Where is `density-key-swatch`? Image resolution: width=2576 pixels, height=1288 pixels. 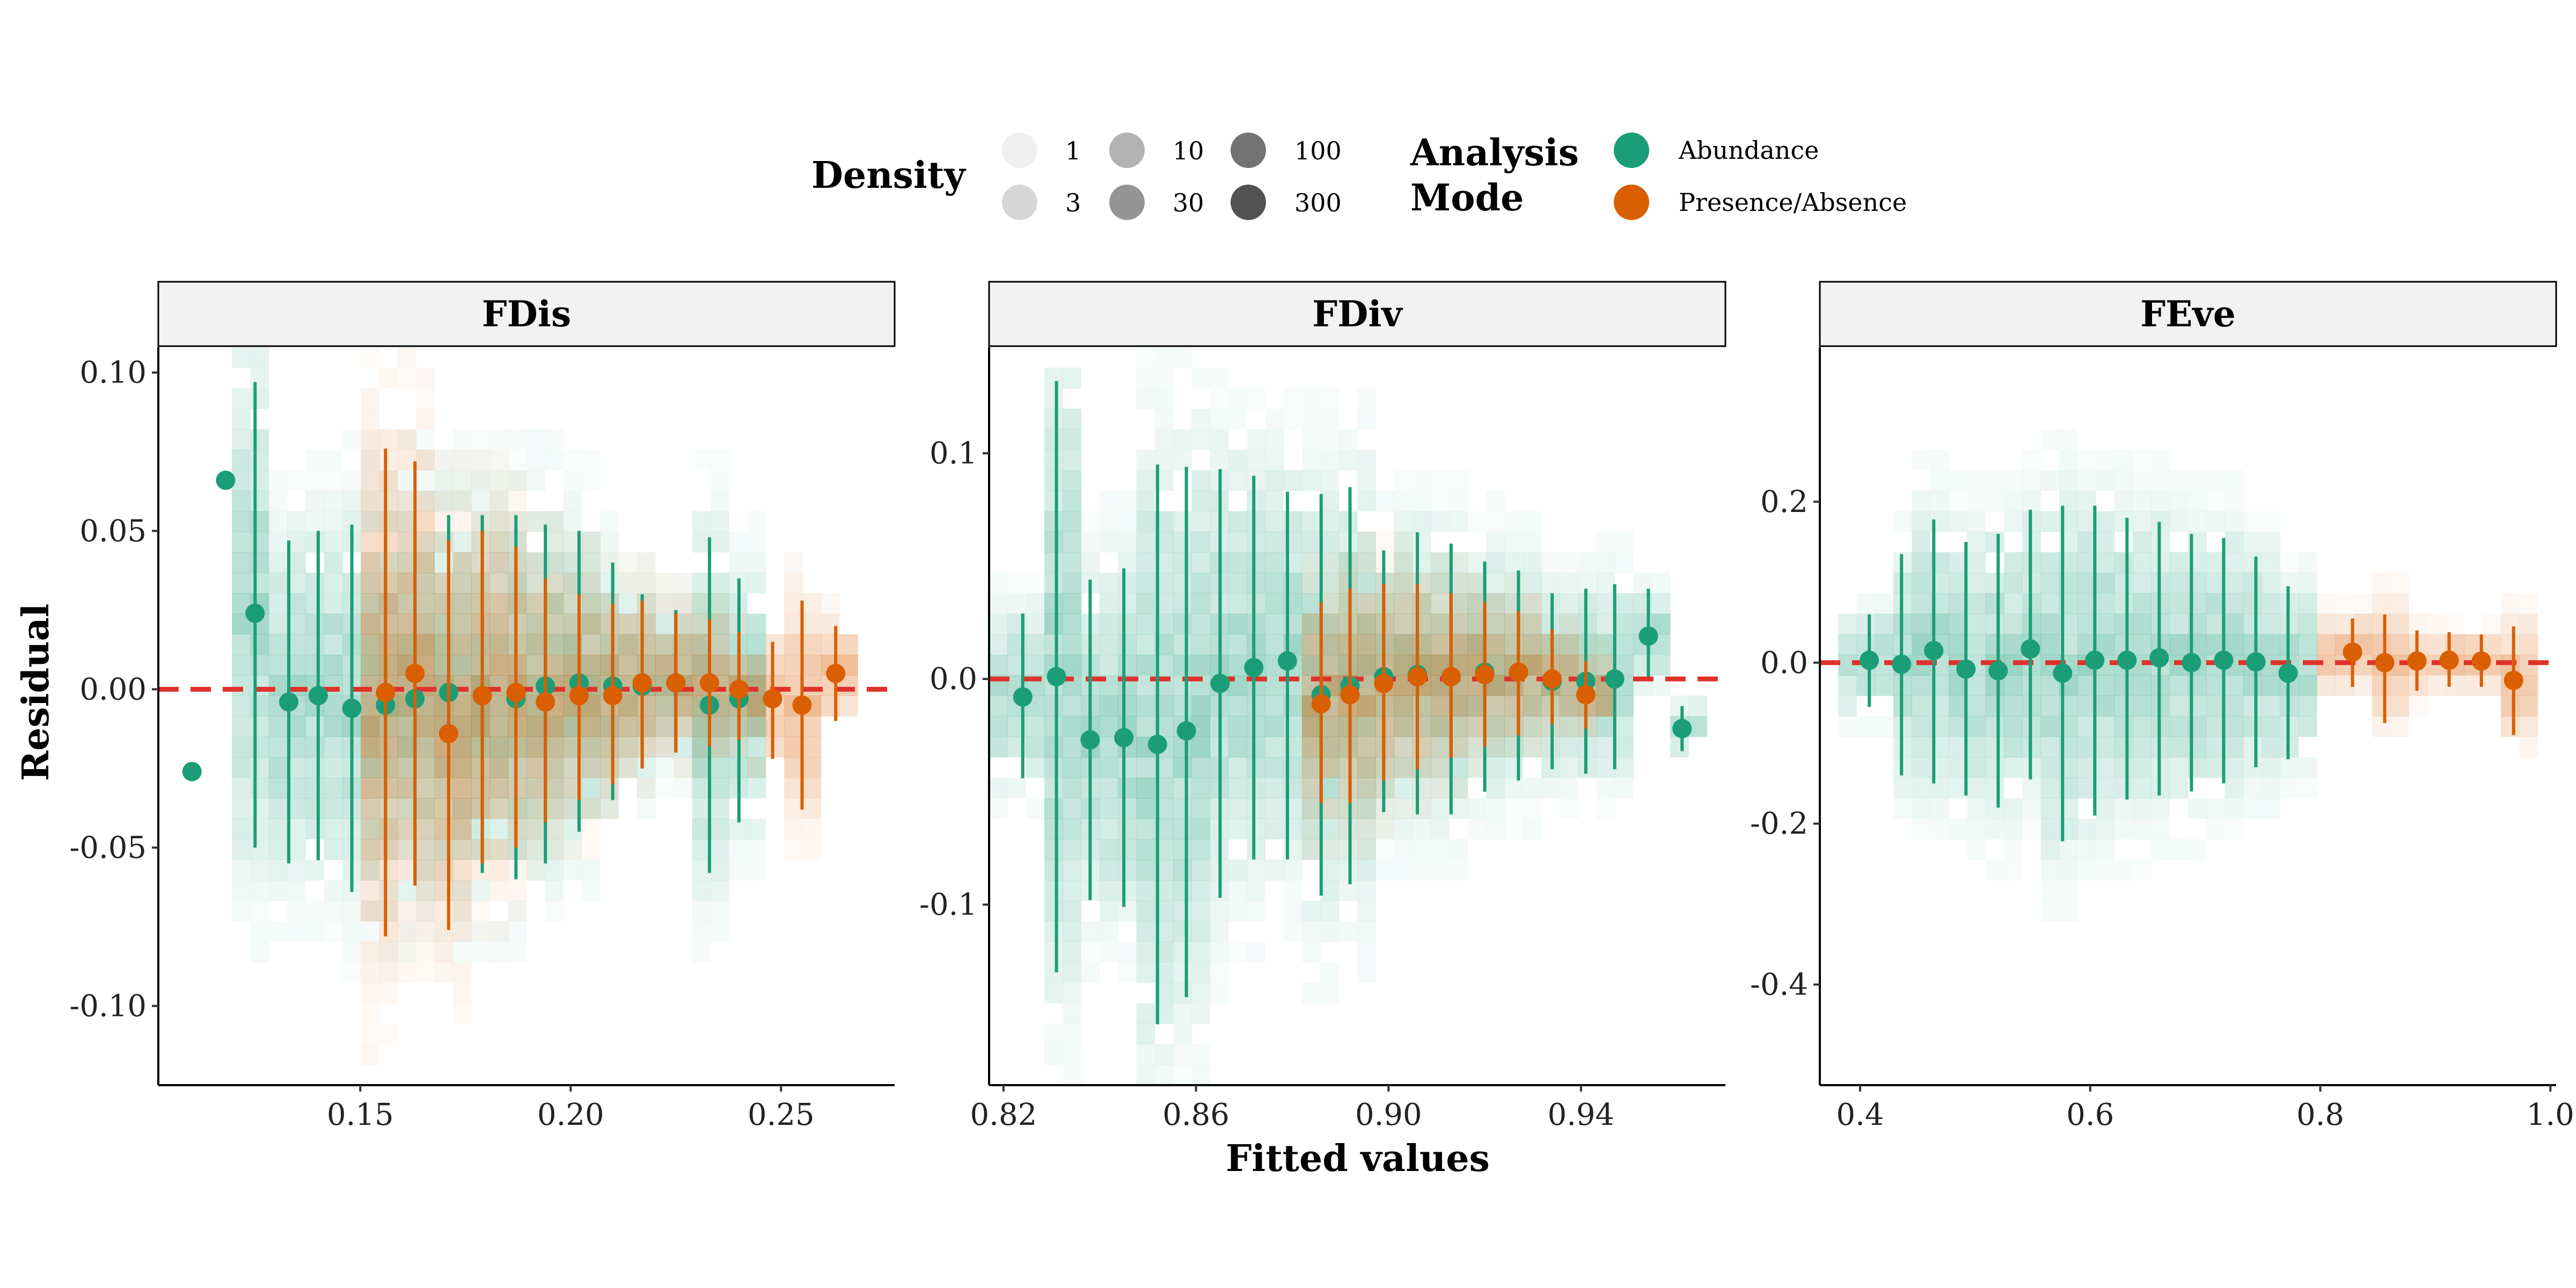
density-key-swatch is located at coordinates (1127, 202).